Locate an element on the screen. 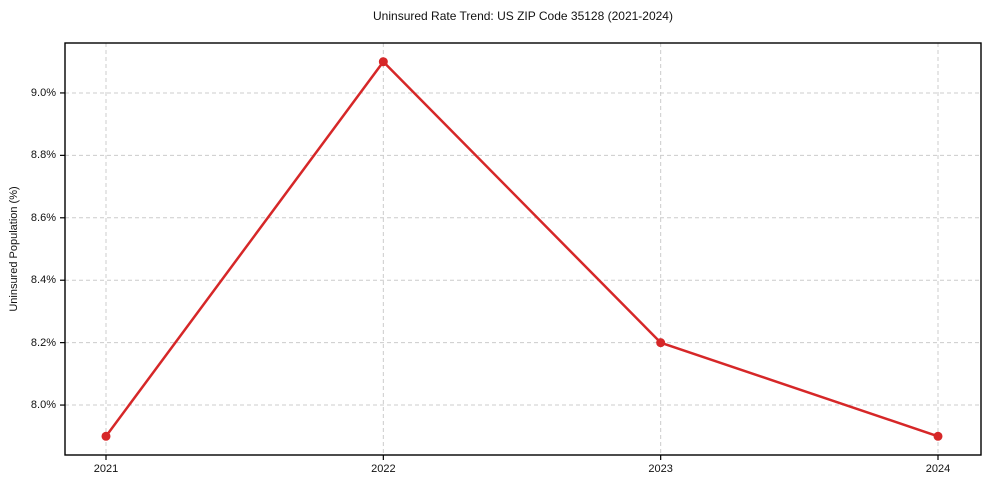 The image size is (989, 490). y-tick-label: 8.0% is located at coordinates (43, 405).